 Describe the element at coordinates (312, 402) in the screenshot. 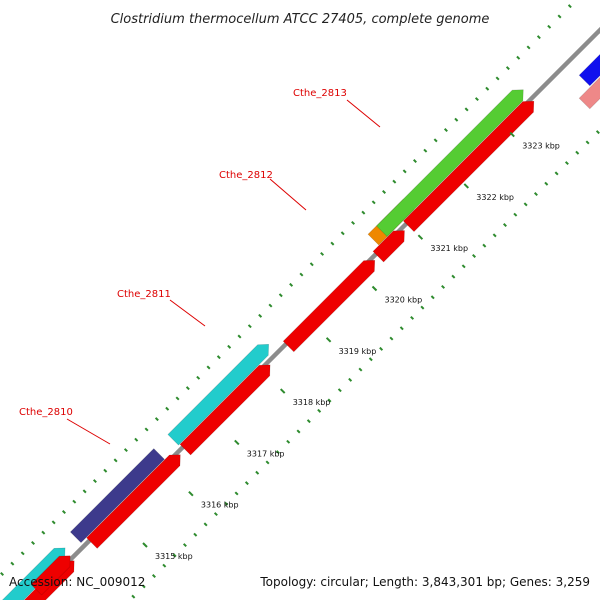

I see `kbp-label: 3318 kbp` at that location.